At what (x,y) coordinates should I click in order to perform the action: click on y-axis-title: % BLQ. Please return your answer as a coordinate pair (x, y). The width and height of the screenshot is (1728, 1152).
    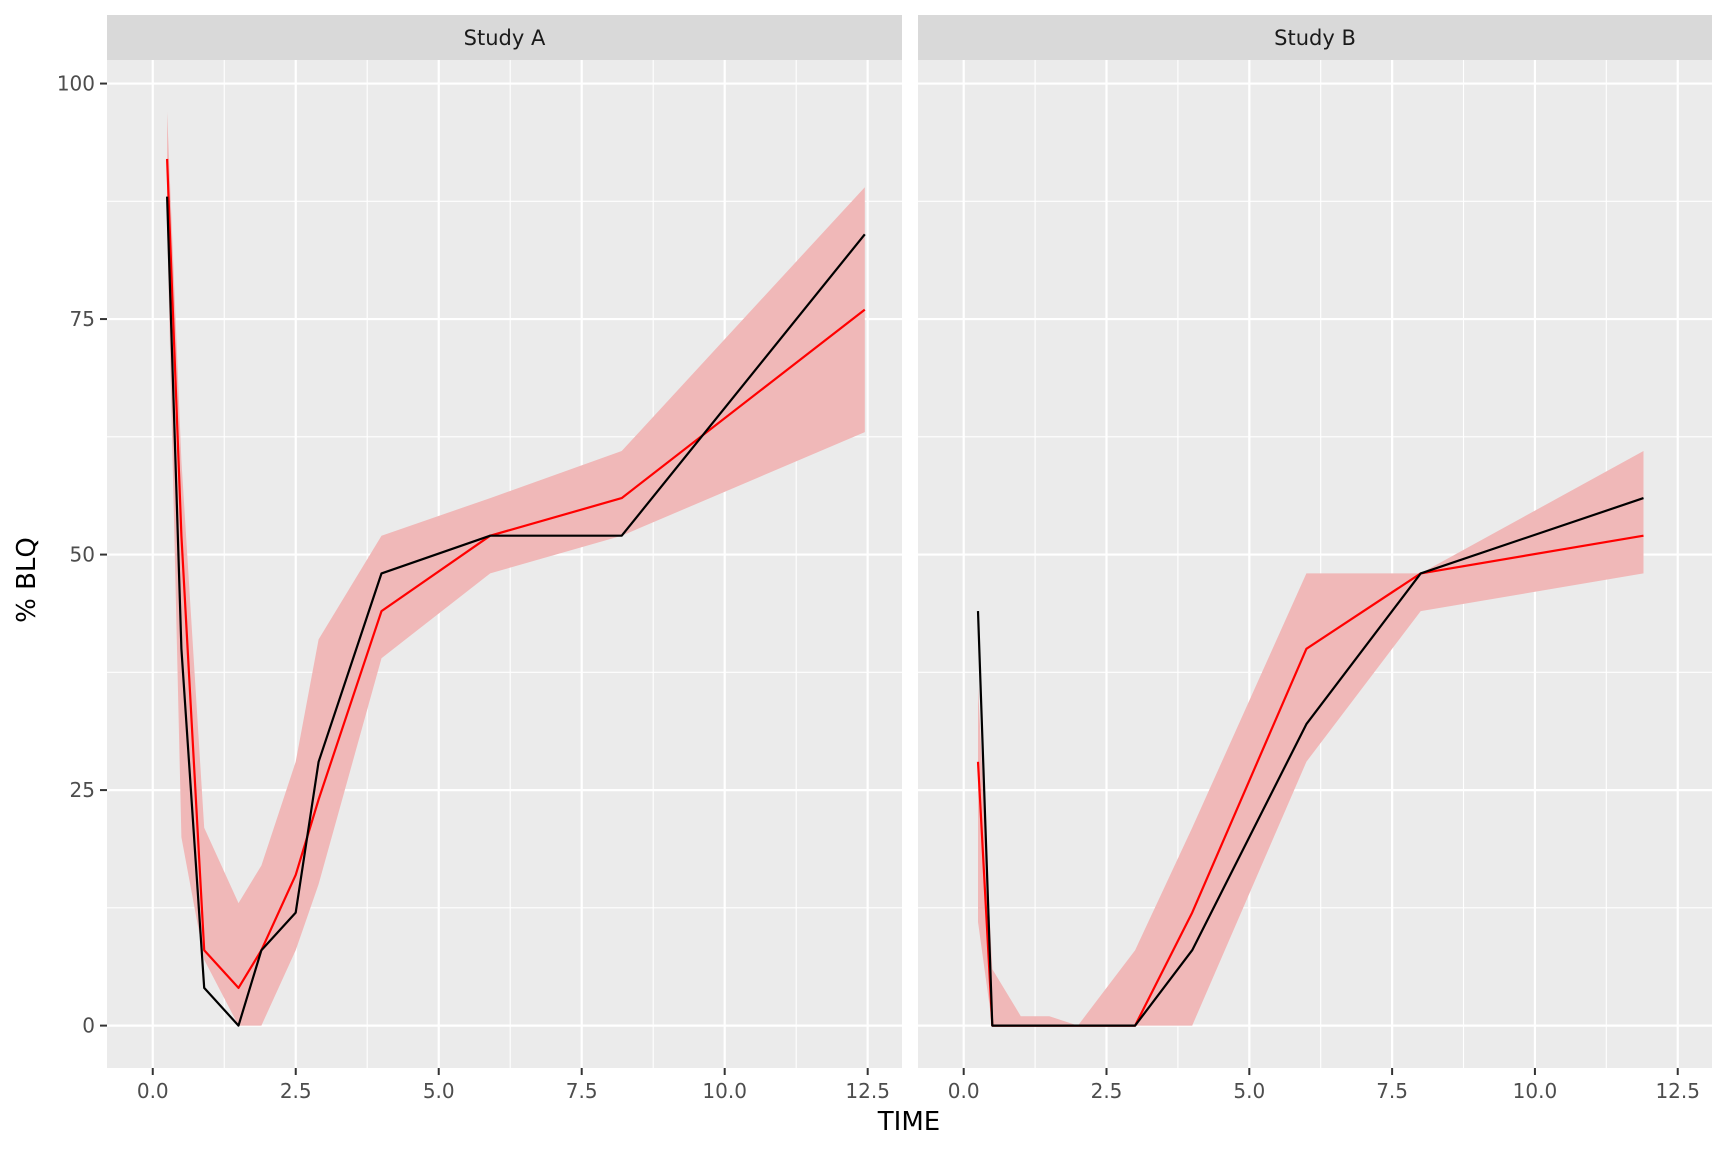
    Looking at the image, I should click on (27, 580).